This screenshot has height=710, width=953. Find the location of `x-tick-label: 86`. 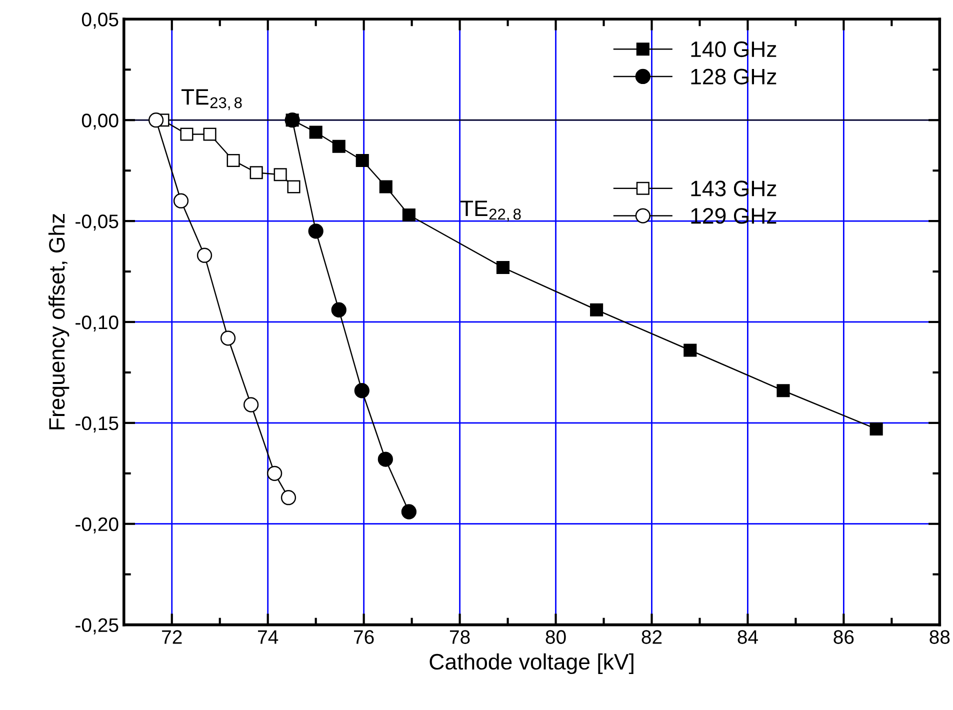

x-tick-label: 86 is located at coordinates (844, 637).